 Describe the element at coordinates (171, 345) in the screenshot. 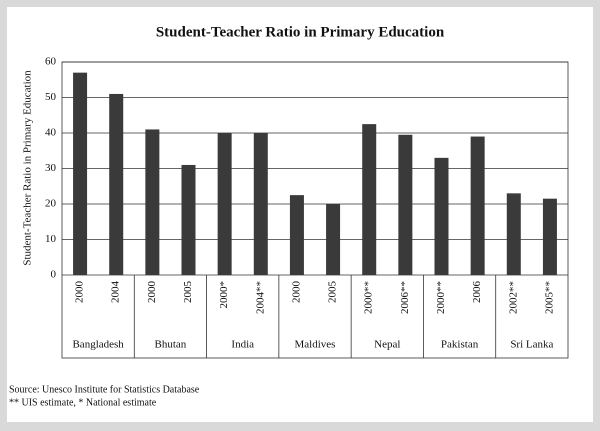

I see `group-label: Bhutan` at that location.